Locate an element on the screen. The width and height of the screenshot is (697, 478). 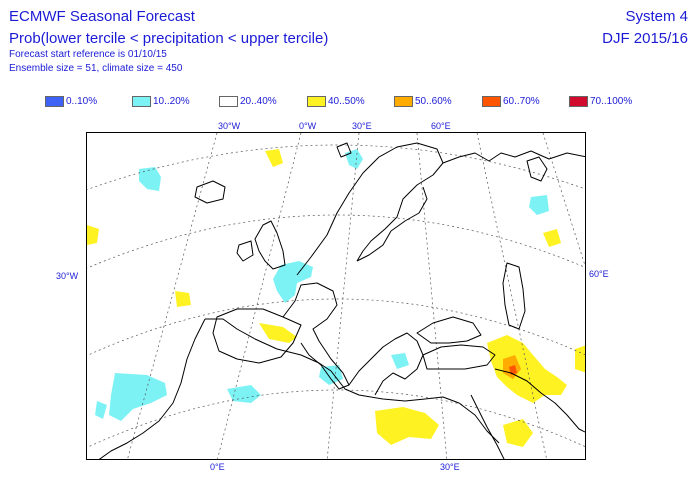
legend-item: 20..40% is located at coordinates (248, 101).